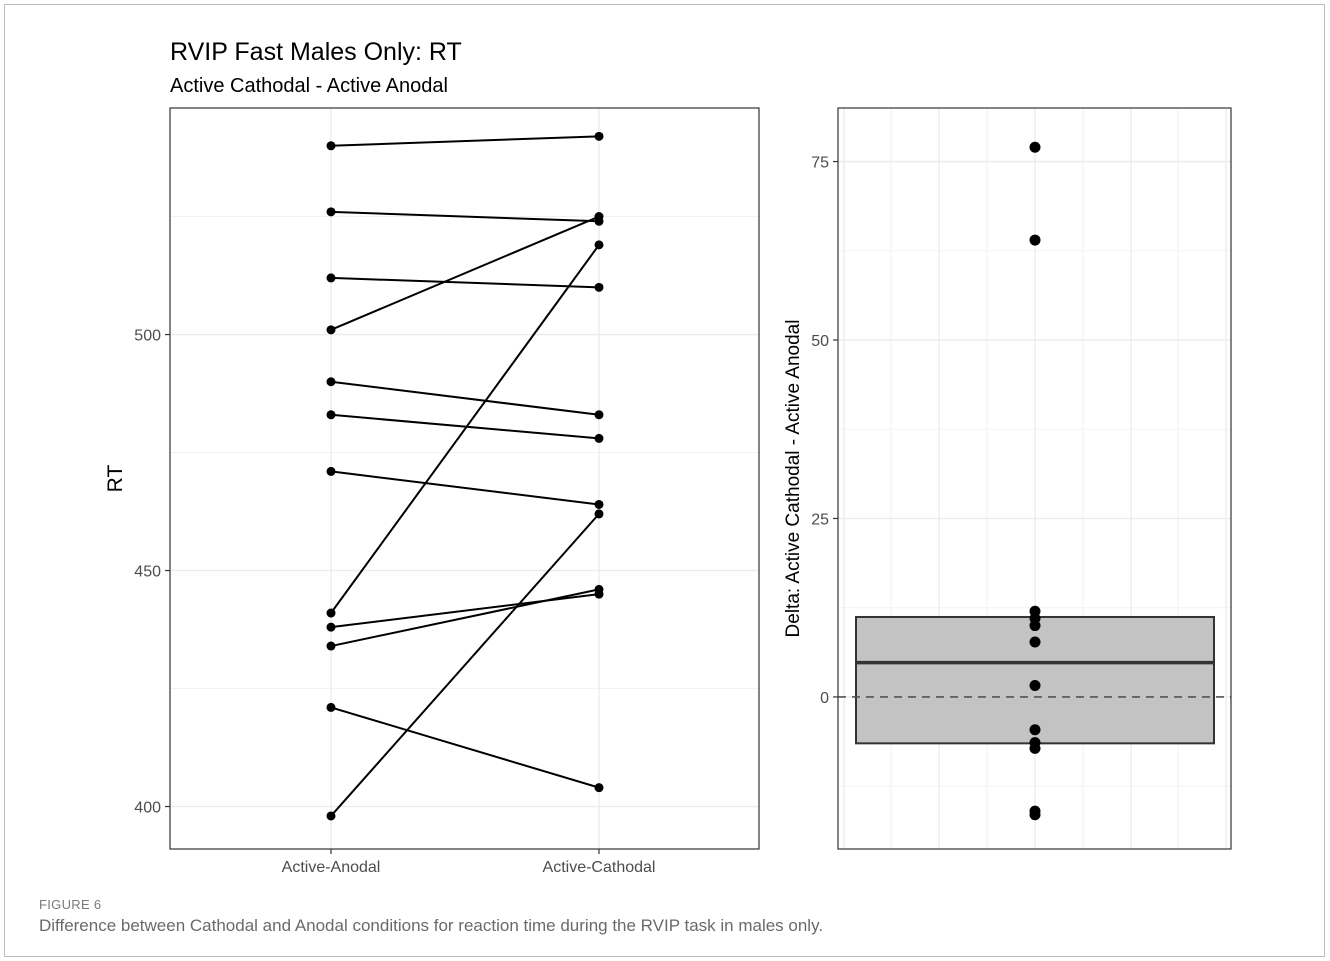 The width and height of the screenshot is (1330, 961). Describe the element at coordinates (599, 867) in the screenshot. I see `x-tick-label: Active-Cathodal` at that location.